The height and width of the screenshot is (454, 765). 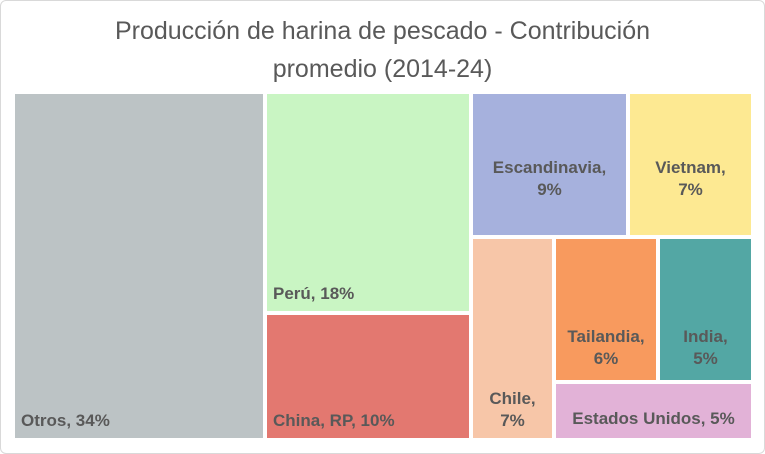 I want to click on tile-label-escandinavia-line-1: Escandinavia,, so click(x=549, y=167).